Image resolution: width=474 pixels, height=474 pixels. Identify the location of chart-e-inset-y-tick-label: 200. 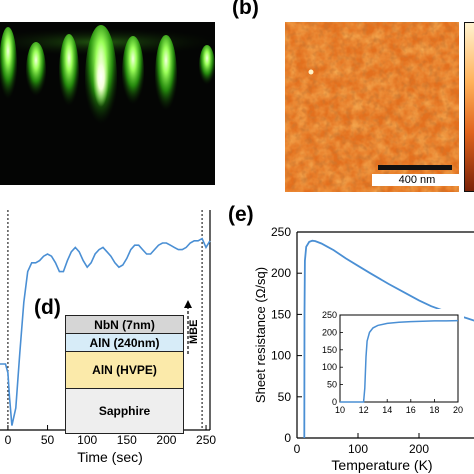
(329, 332).